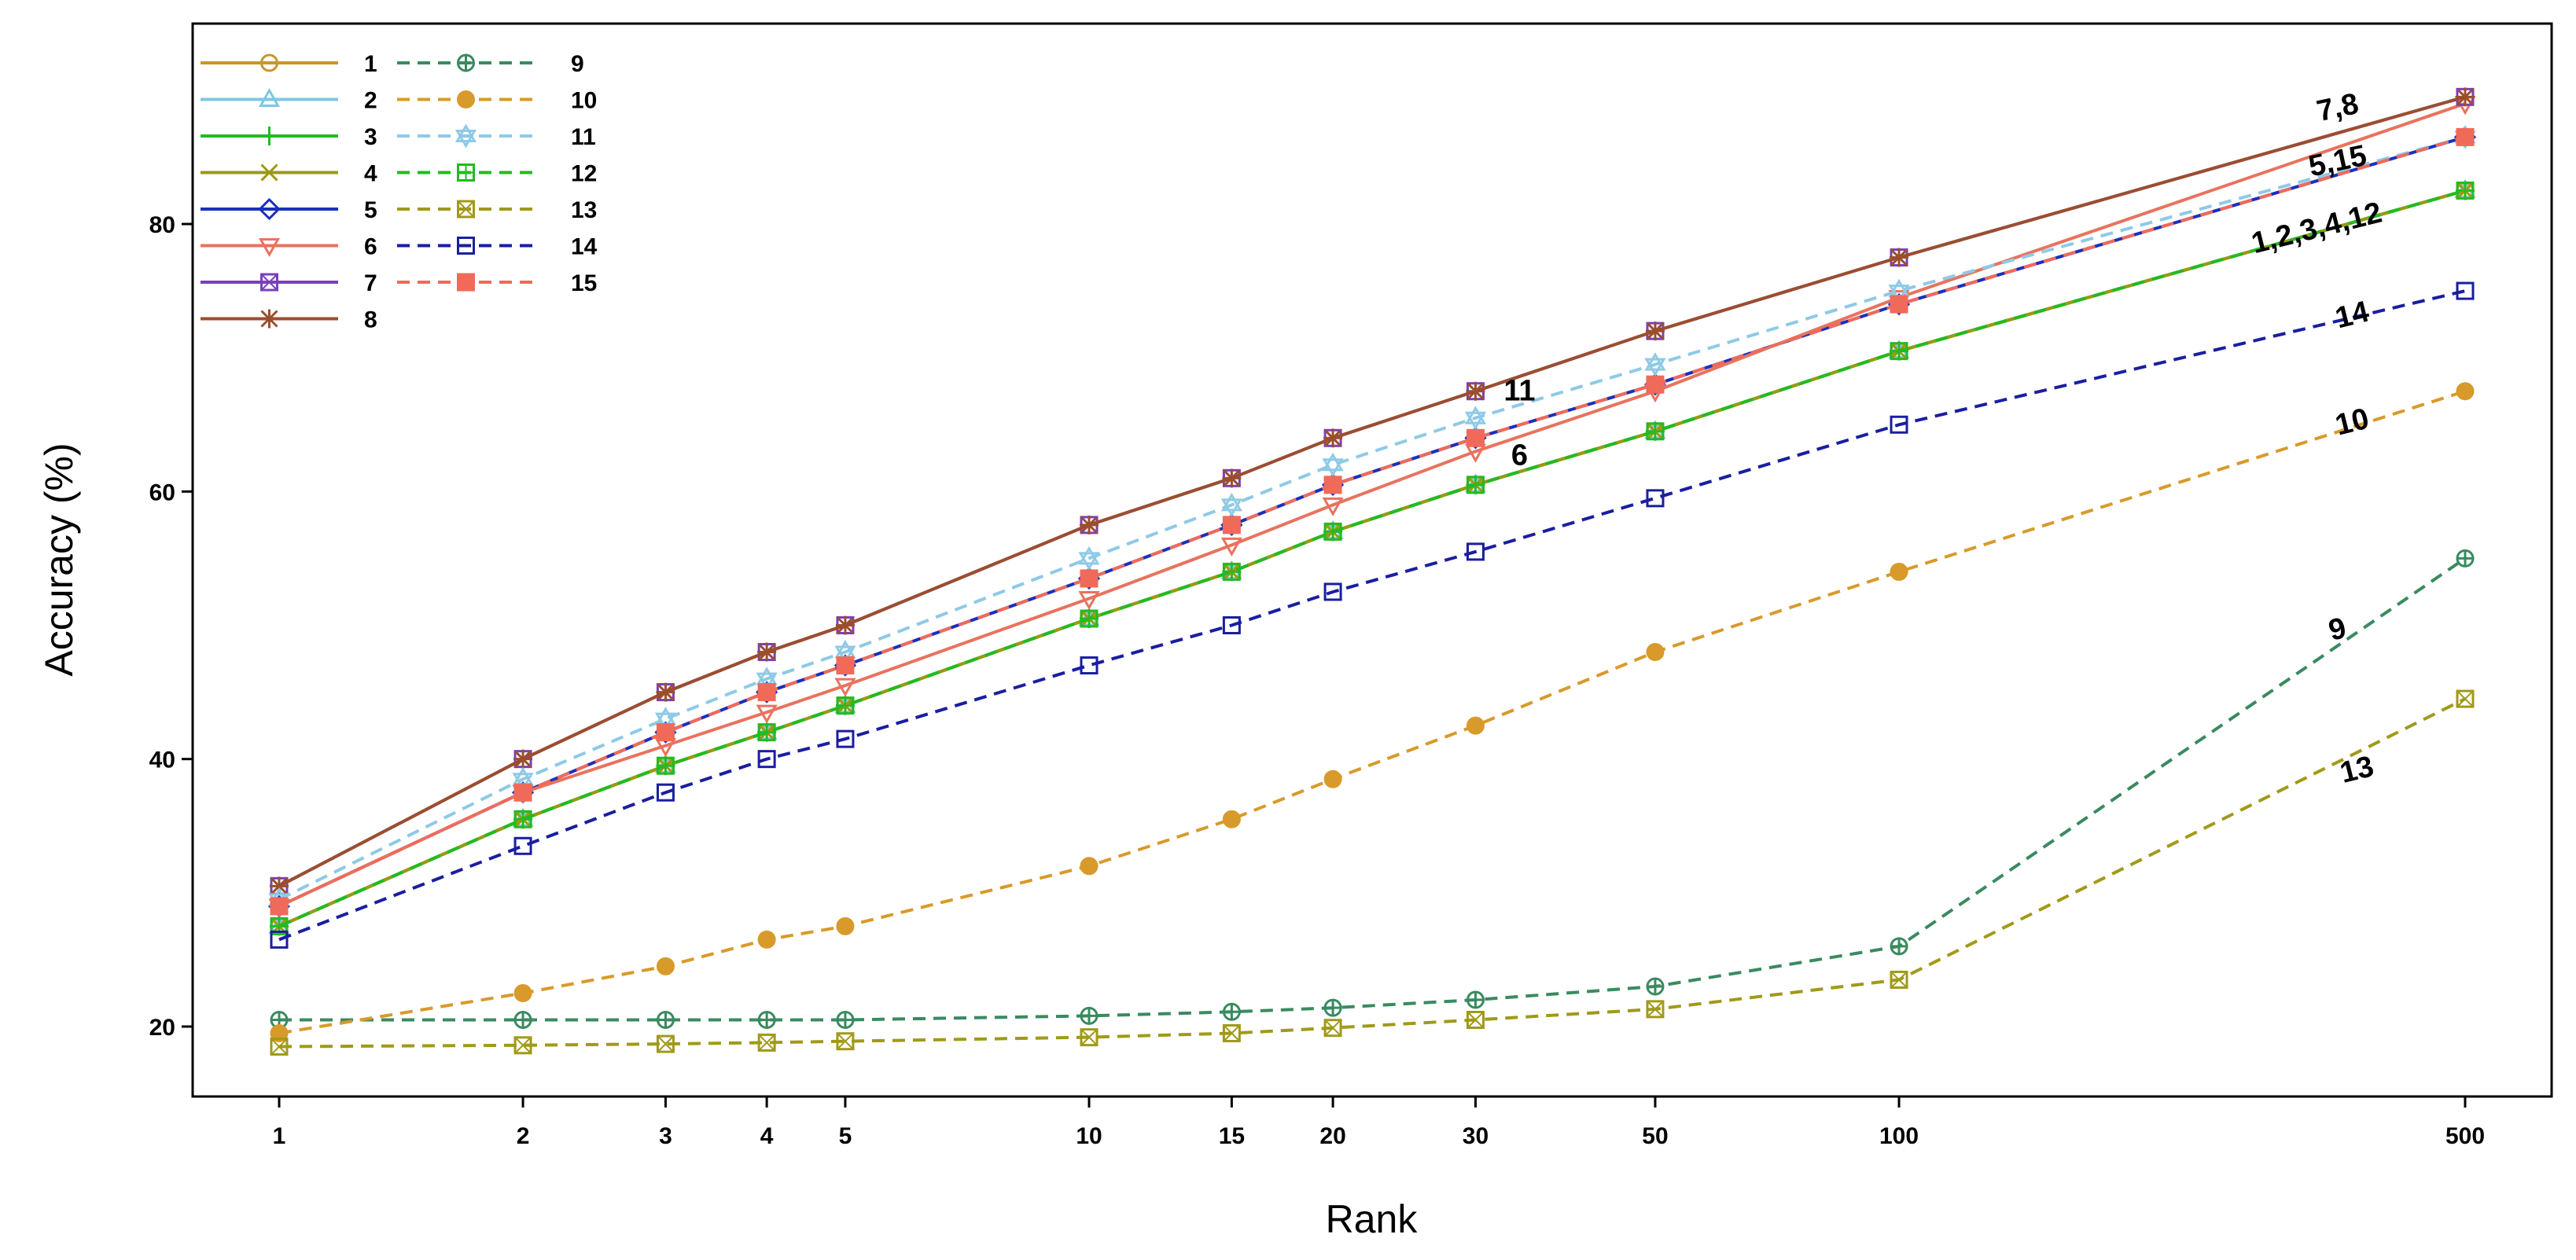 The height and width of the screenshot is (1260, 2576). Describe the element at coordinates (497, 247) in the screenshot. I see `legend-item: 14` at that location.